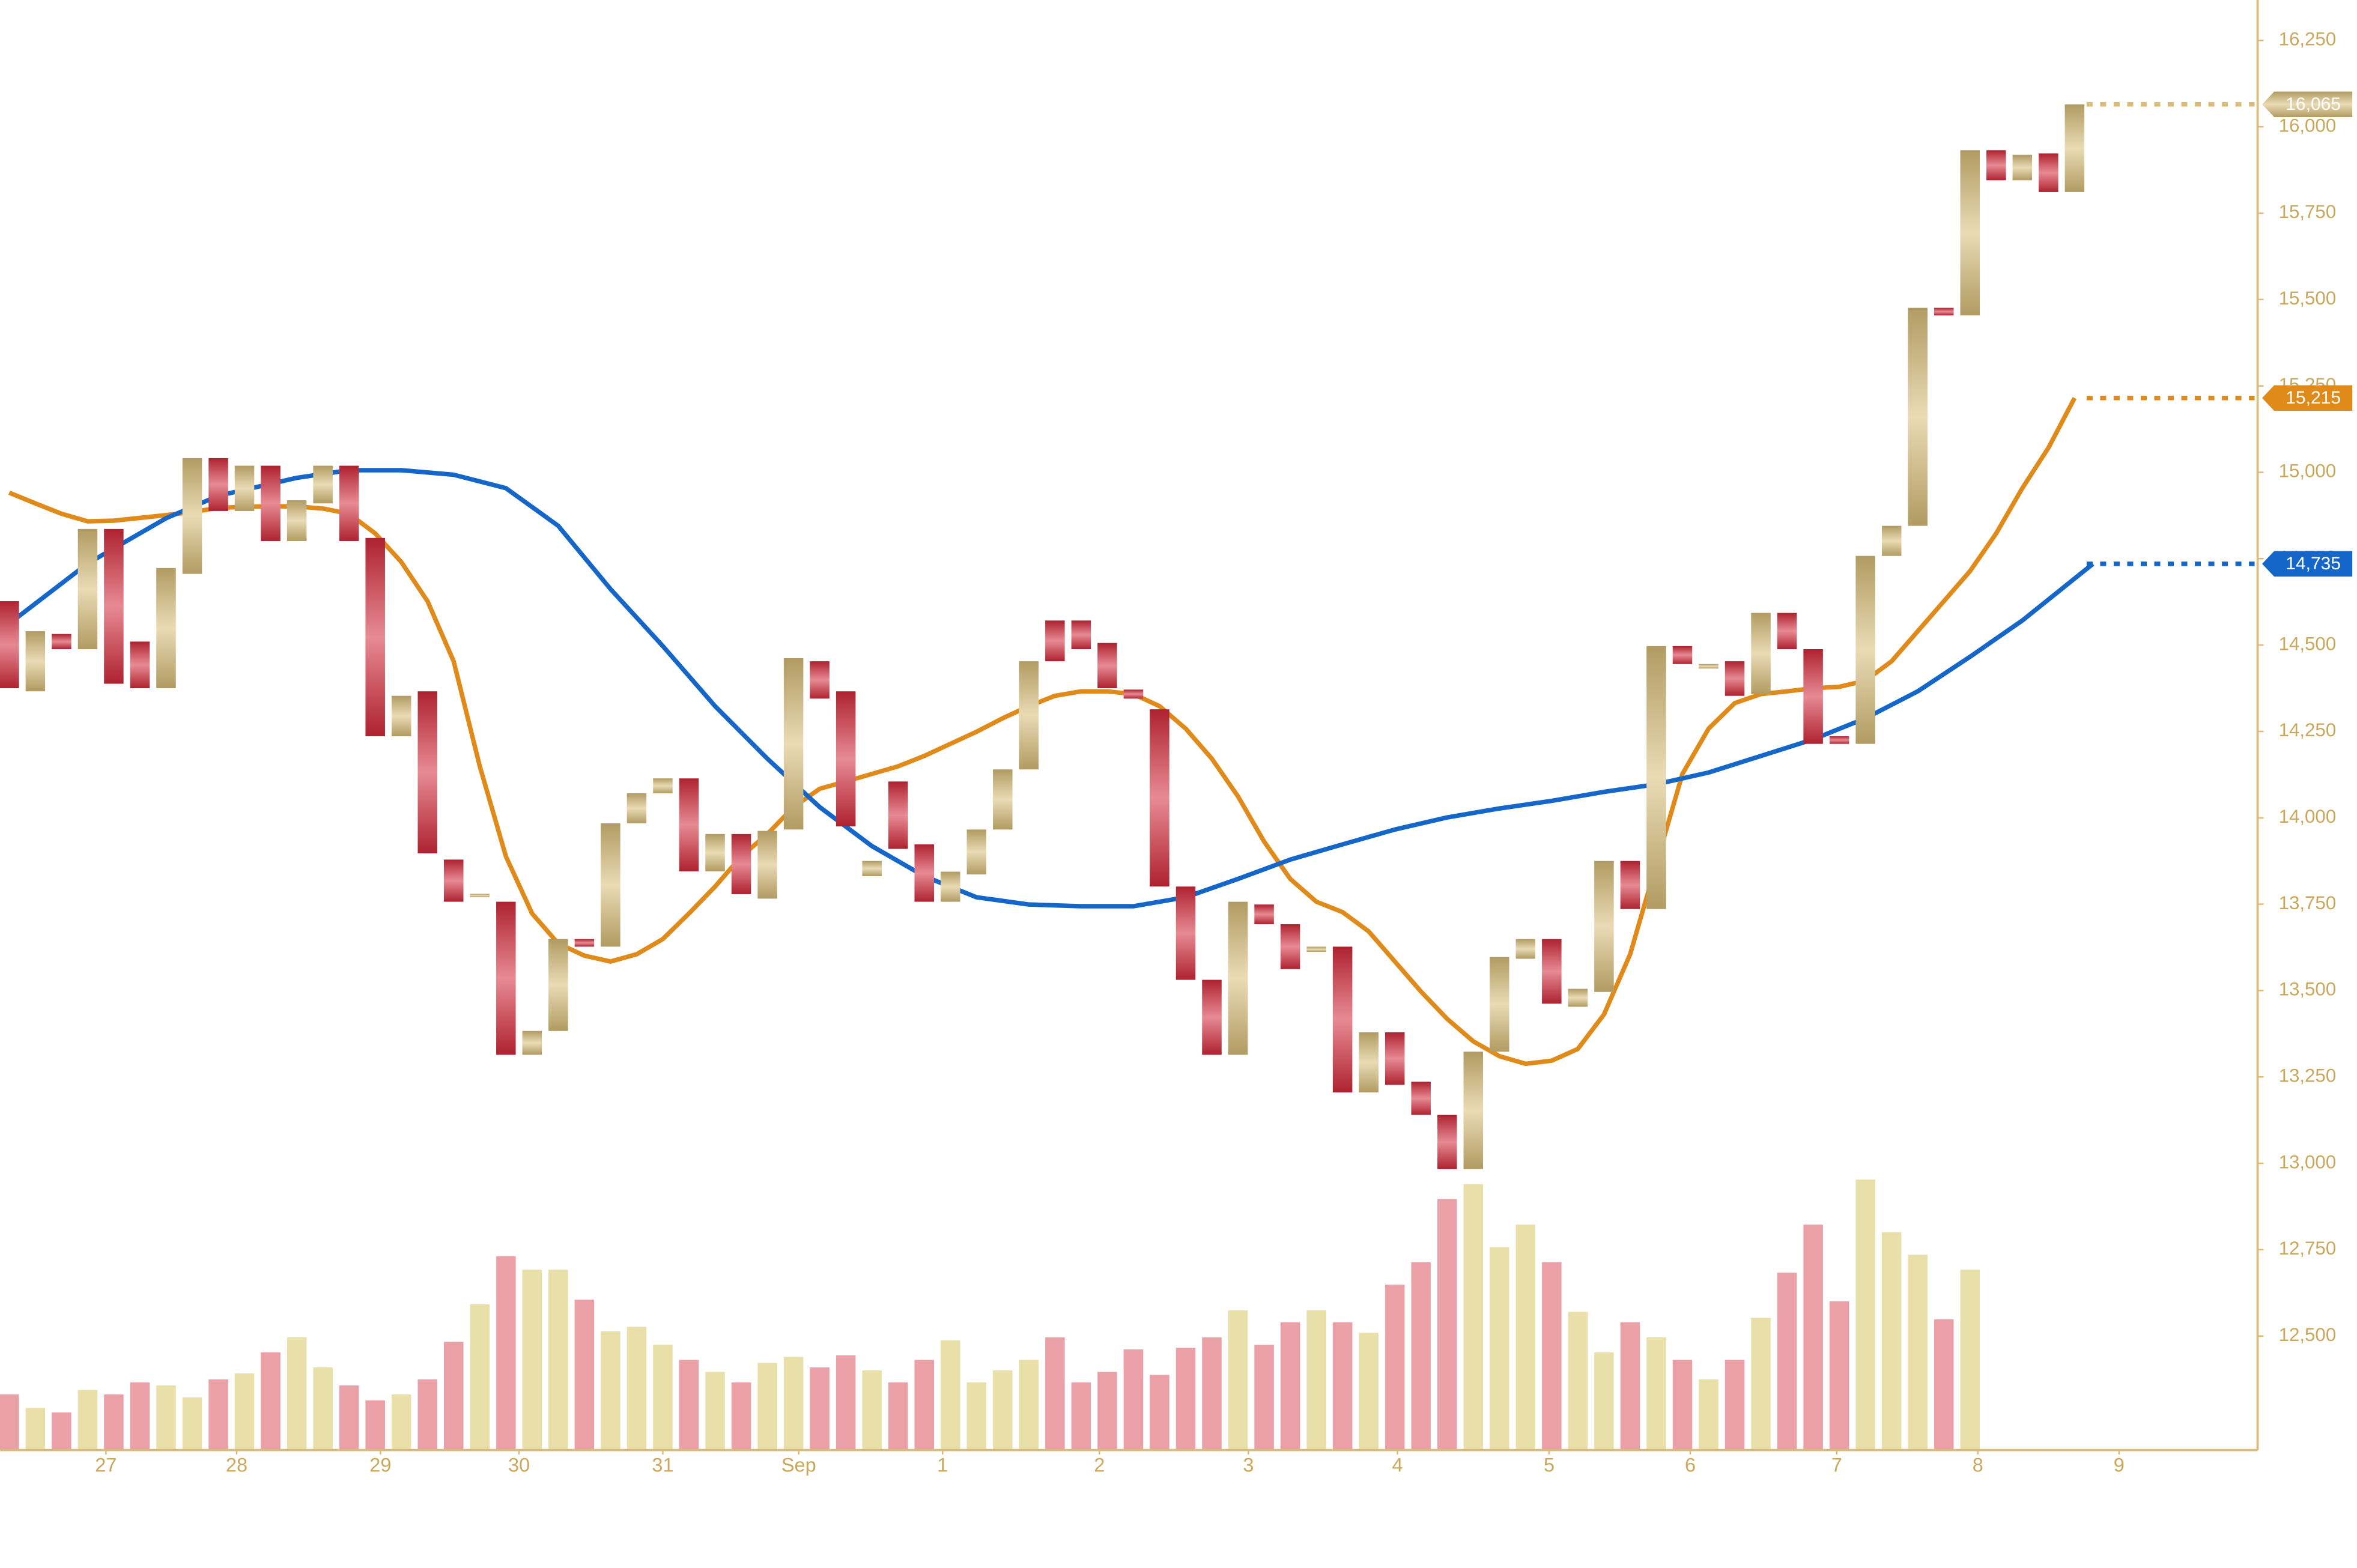  What do you see at coordinates (1836, 1465) in the screenshot?
I see `x-tick-label: 7` at bounding box center [1836, 1465].